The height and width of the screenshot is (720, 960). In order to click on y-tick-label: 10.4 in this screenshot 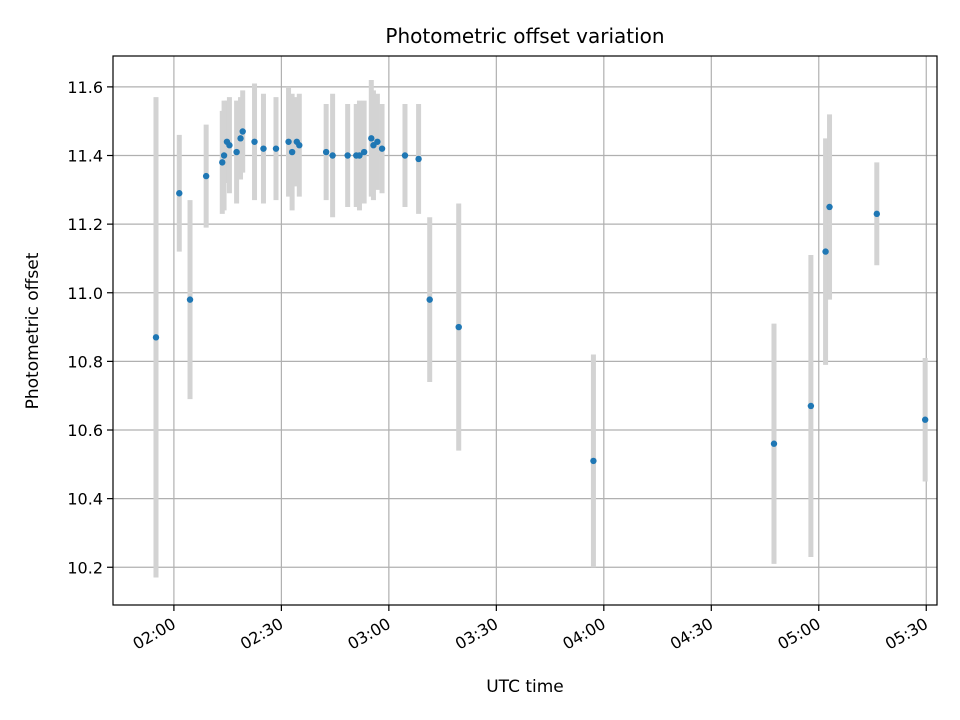, I will do `click(85, 499)`.